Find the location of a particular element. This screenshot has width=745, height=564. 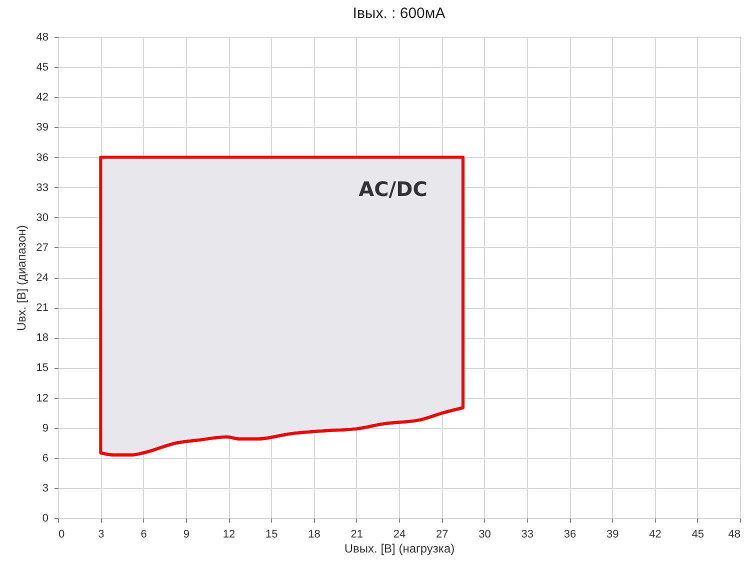

x-tick-label: 24 is located at coordinates (399, 534).